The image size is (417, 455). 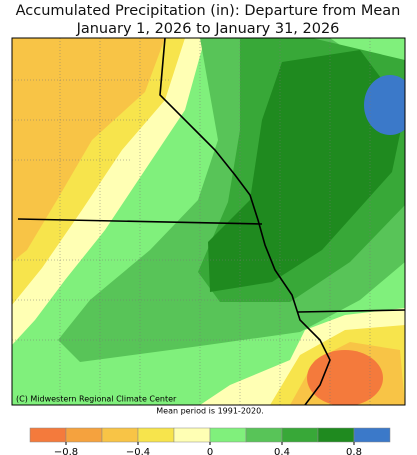 What do you see at coordinates (354, 451) in the screenshot?
I see `legend-tick-label: 0.8` at bounding box center [354, 451].